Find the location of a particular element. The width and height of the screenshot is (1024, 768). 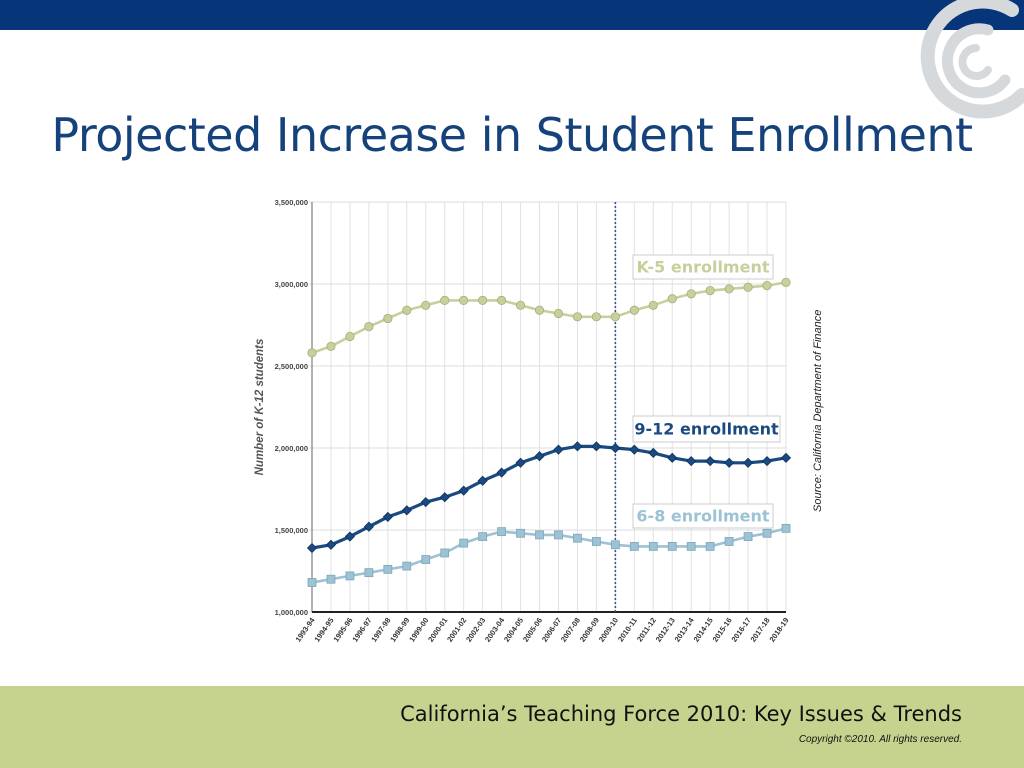

footer-copyright: Copyright ©2010. All rights reserved. is located at coordinates (880, 739).